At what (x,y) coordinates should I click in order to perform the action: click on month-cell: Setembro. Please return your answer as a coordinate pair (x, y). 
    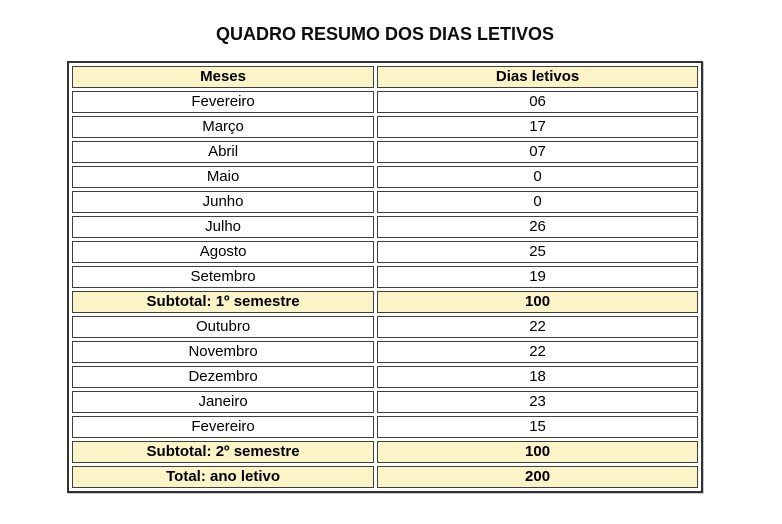
    Looking at the image, I should click on (223, 277).